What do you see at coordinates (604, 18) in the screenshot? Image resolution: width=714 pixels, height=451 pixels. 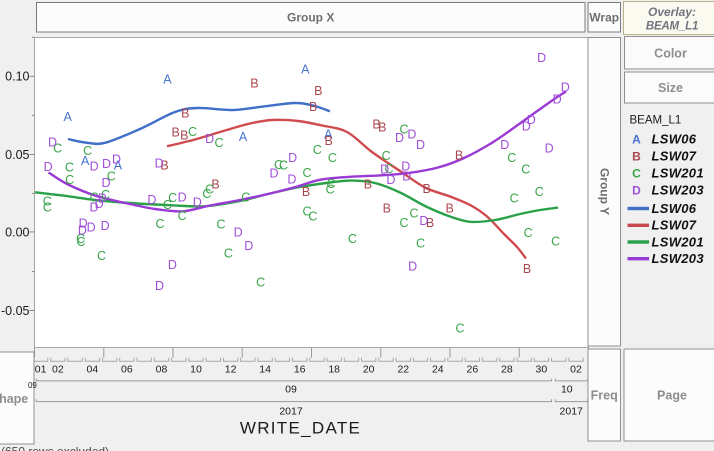 I see `svg-text: Wrap` at bounding box center [604, 18].